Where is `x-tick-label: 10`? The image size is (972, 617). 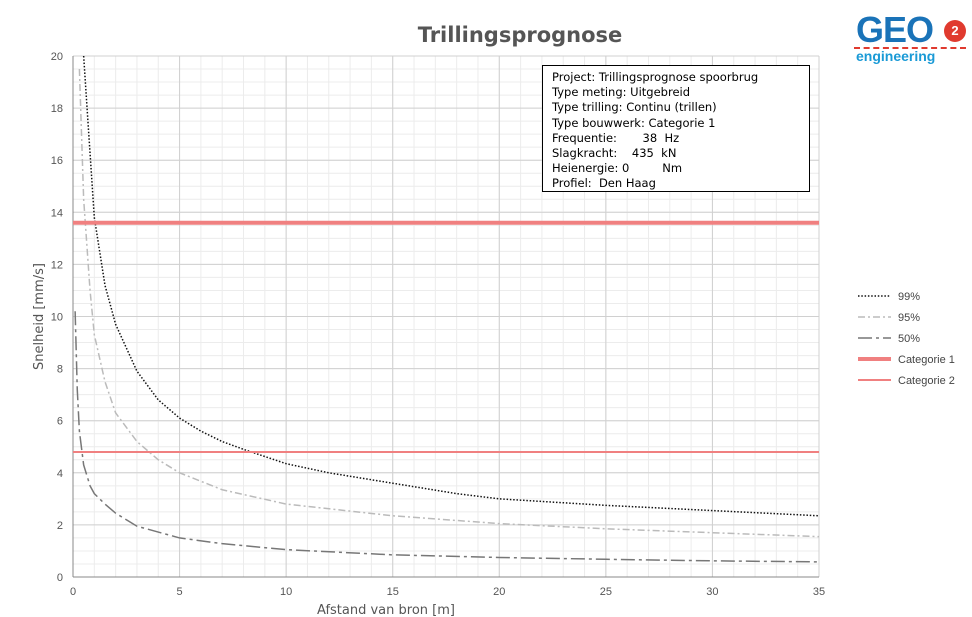
x-tick-label: 10 is located at coordinates (286, 592).